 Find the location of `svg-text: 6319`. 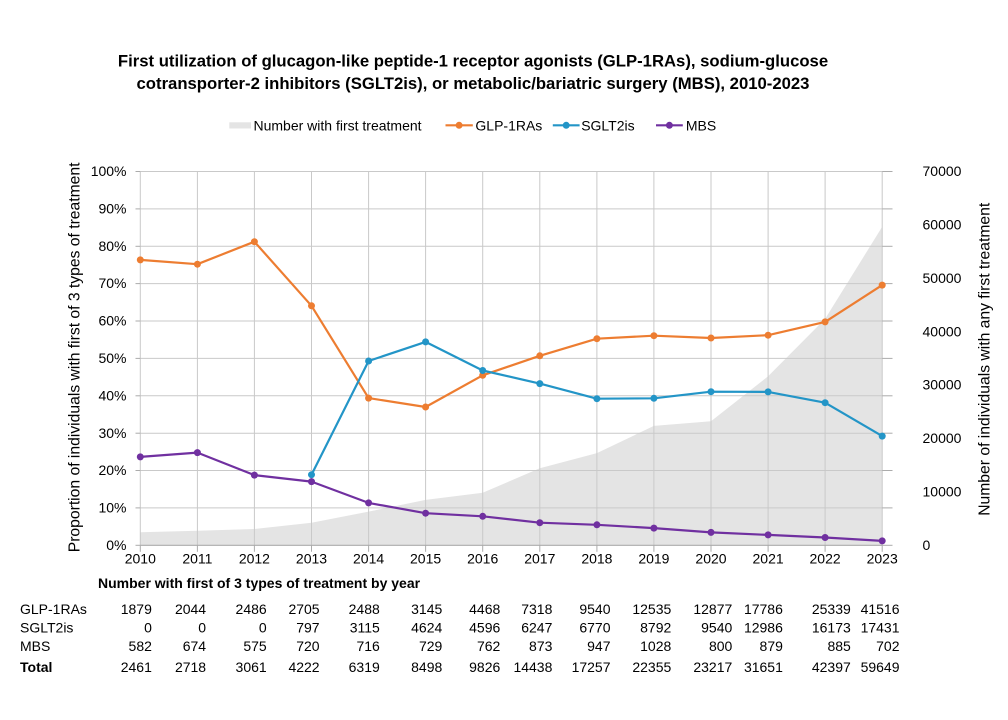

svg-text: 6319 is located at coordinates (364, 667).